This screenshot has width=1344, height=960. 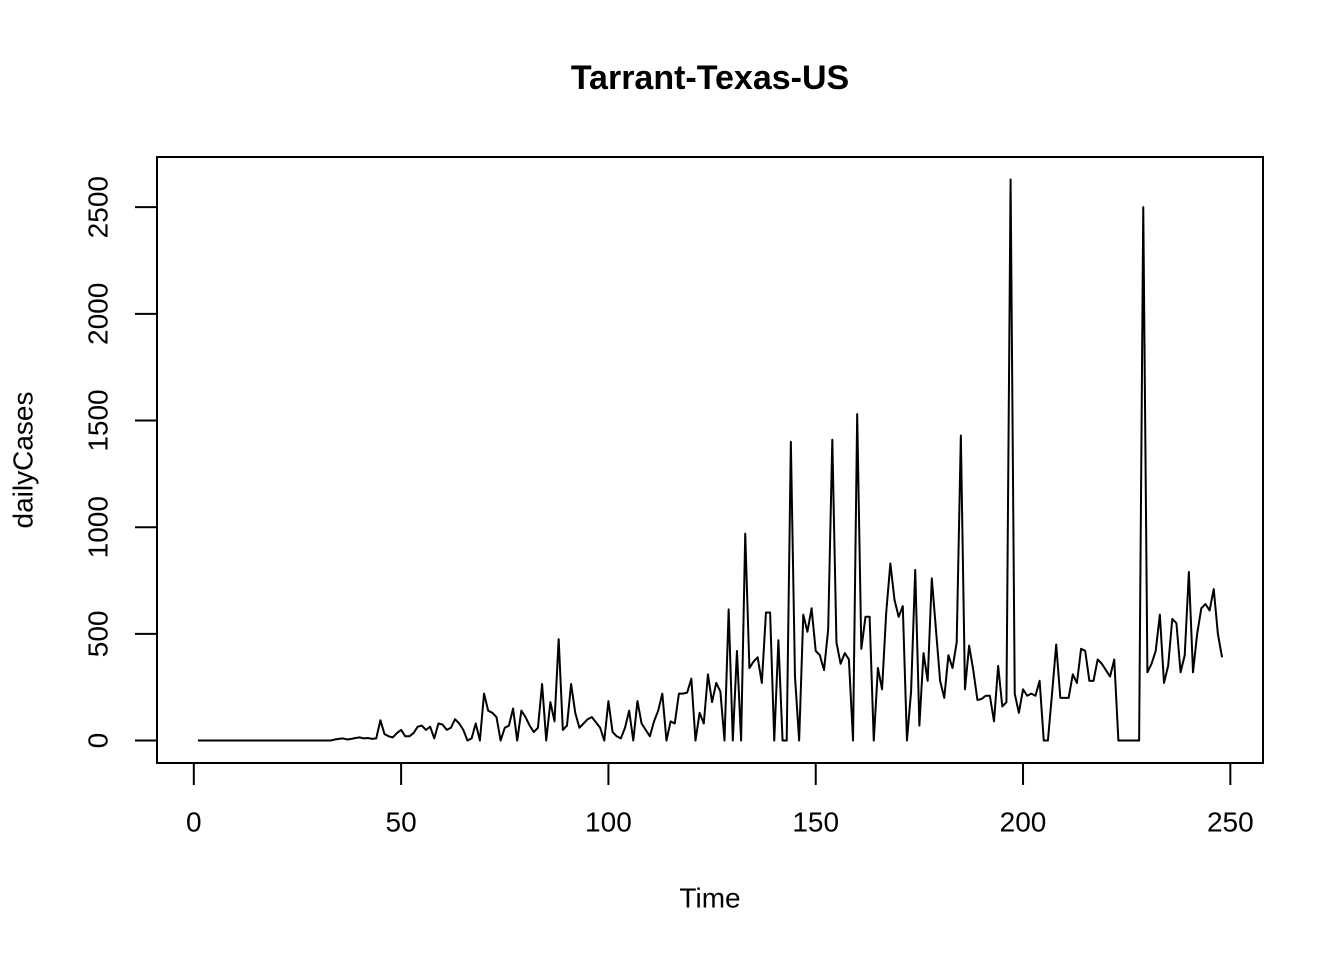 I want to click on y-tick-label: 1000, so click(x=97, y=527).